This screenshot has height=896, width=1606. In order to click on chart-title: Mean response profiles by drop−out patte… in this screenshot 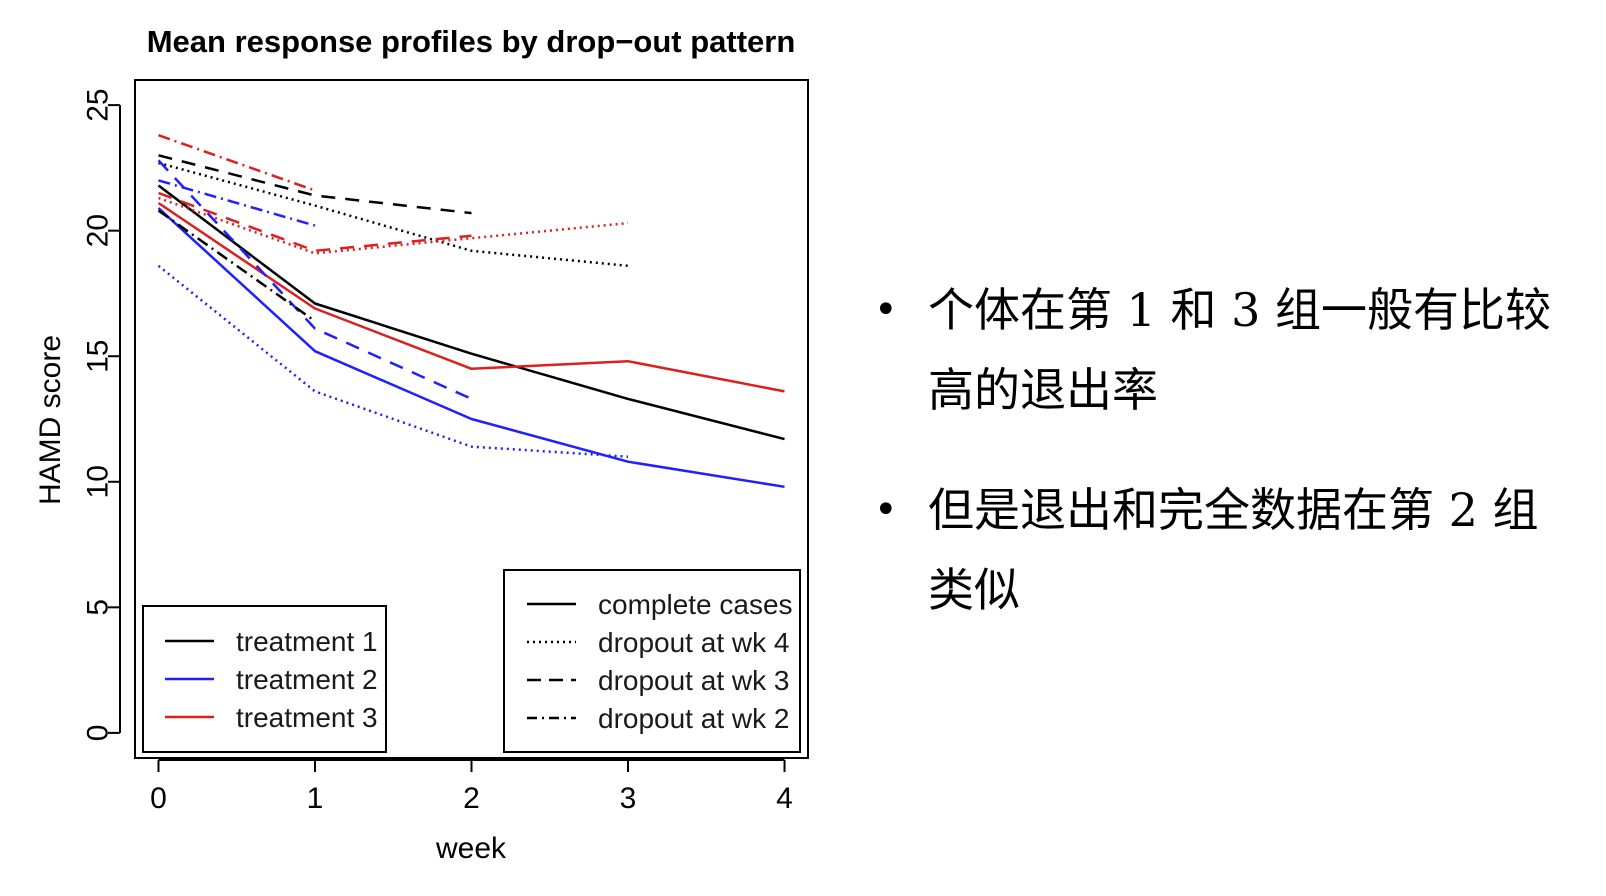, I will do `click(471, 41)`.